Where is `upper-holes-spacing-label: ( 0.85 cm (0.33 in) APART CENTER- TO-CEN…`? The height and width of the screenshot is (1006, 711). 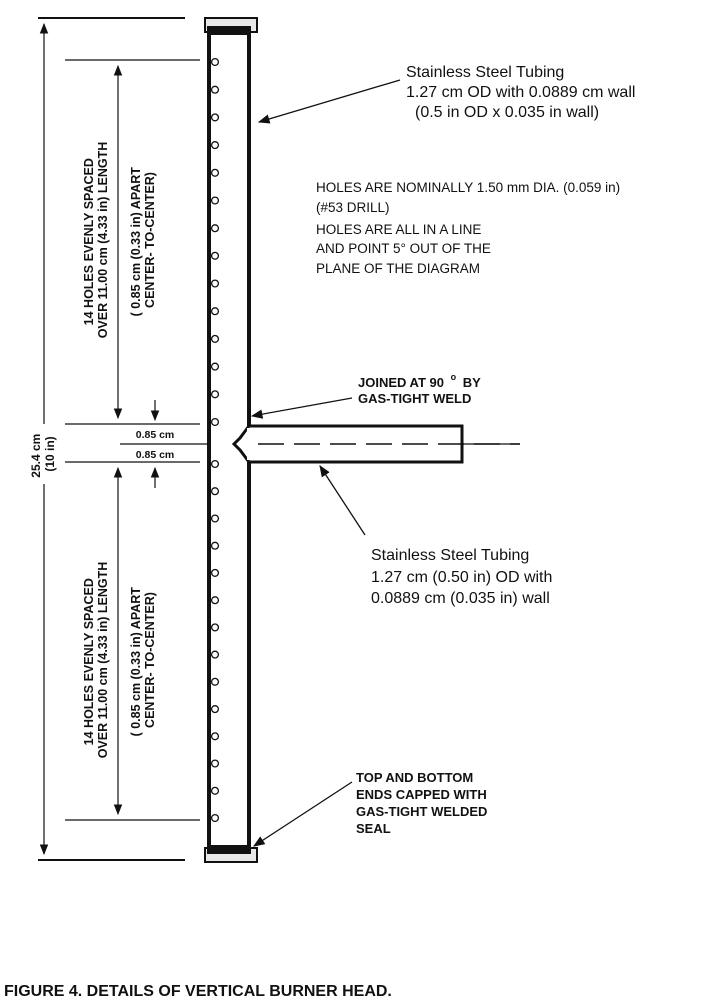
upper-holes-spacing-label: ( 0.85 cm (0.33 in) APART CENTER- TO-CEN… is located at coordinates (143, 240).